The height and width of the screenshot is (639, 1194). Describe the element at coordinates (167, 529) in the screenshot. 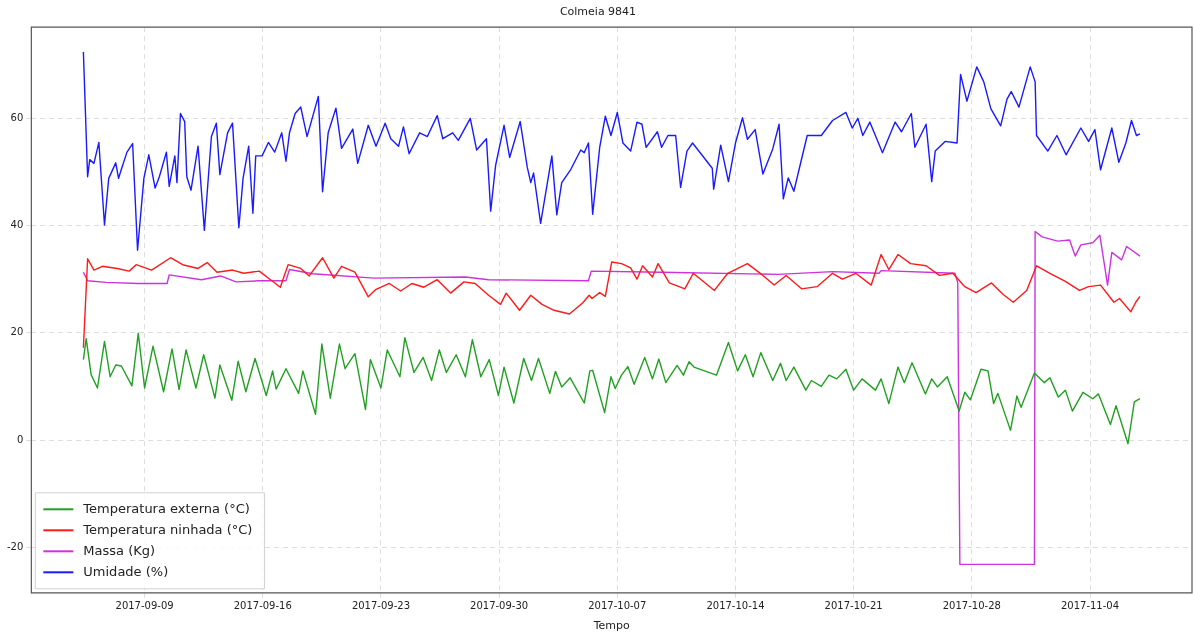

I see `legend-label: Temperatura ninhada (°C)` at that location.